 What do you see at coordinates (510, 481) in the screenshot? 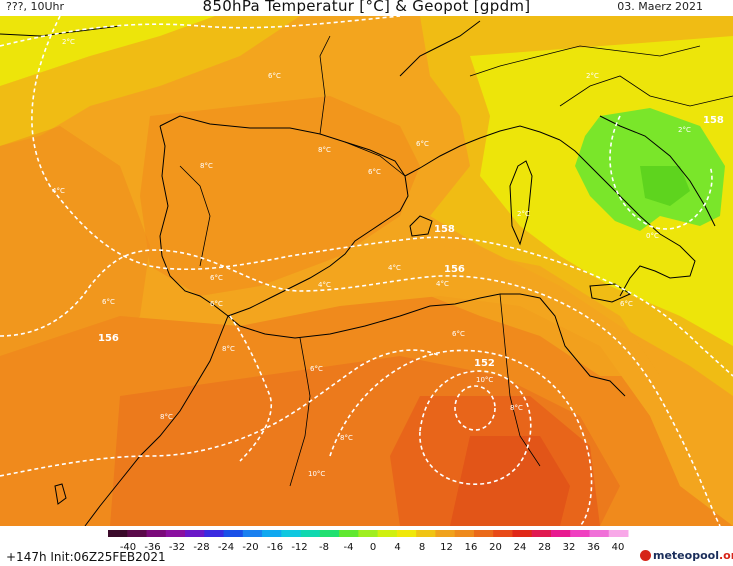
I see `temp-field-hot-center` at bounding box center [510, 481].